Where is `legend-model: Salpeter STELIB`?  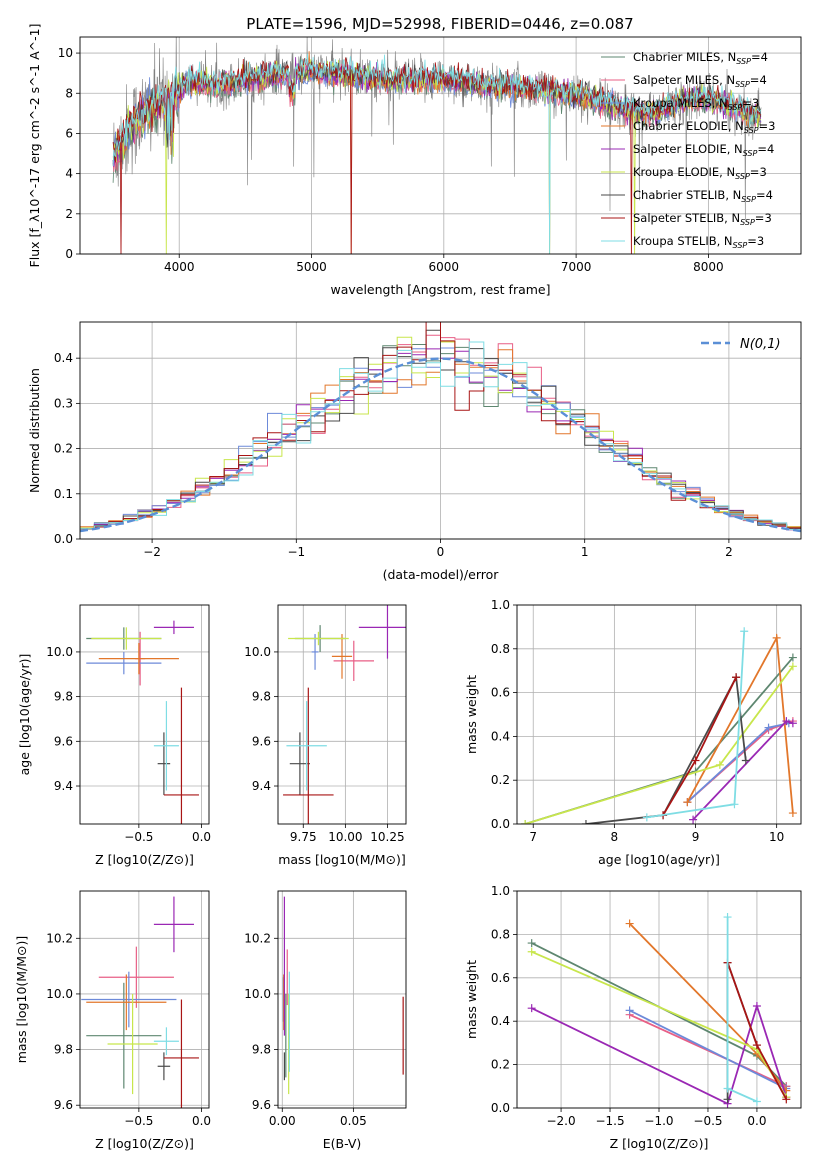
legend-model: Salpeter STELIB is located at coordinates (678, 218).